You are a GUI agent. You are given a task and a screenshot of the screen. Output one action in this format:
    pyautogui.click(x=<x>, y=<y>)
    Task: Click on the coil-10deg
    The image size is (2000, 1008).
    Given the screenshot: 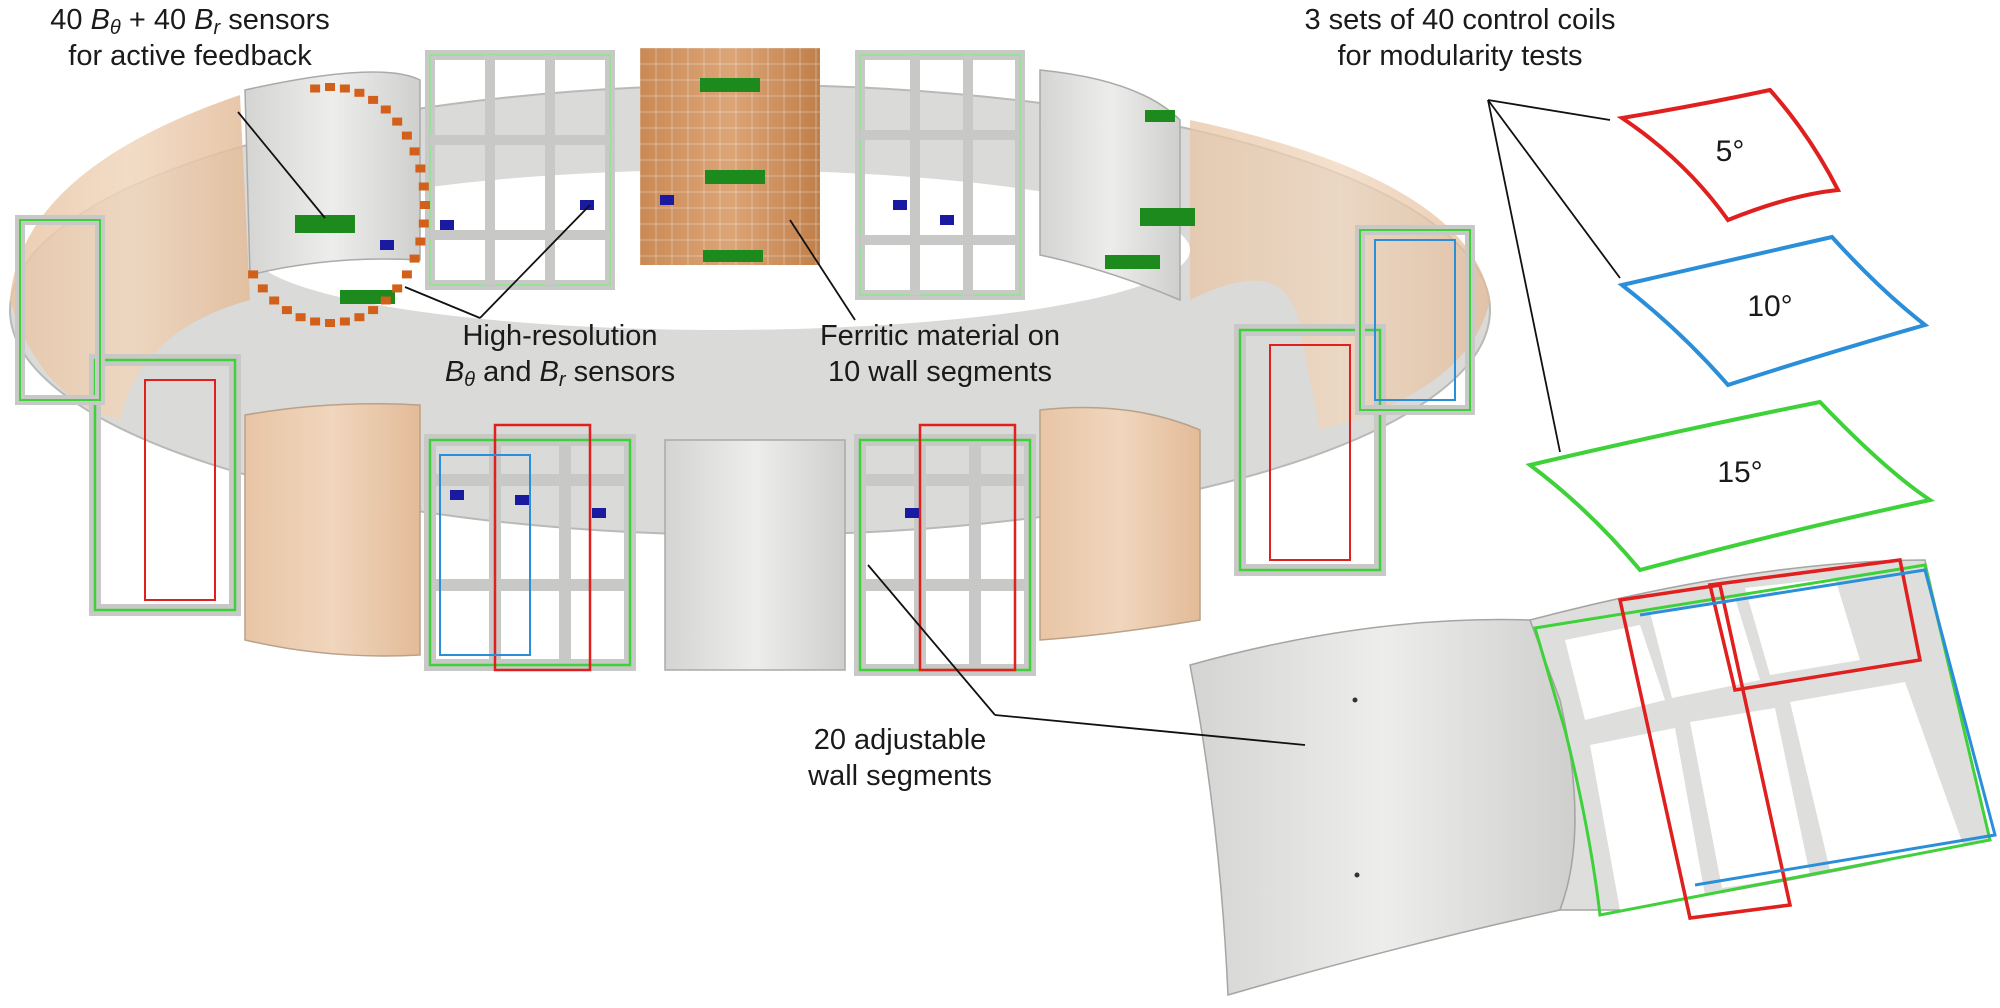 What is the action you would take?
    pyautogui.click(x=1773, y=311)
    